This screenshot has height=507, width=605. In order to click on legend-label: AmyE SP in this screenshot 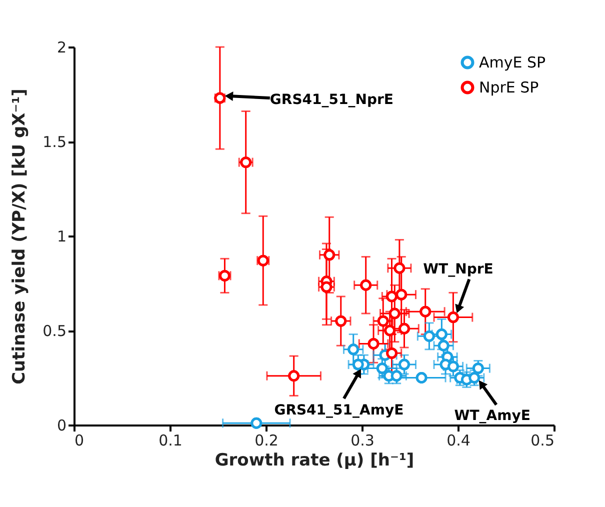, I will do `click(512, 63)`.